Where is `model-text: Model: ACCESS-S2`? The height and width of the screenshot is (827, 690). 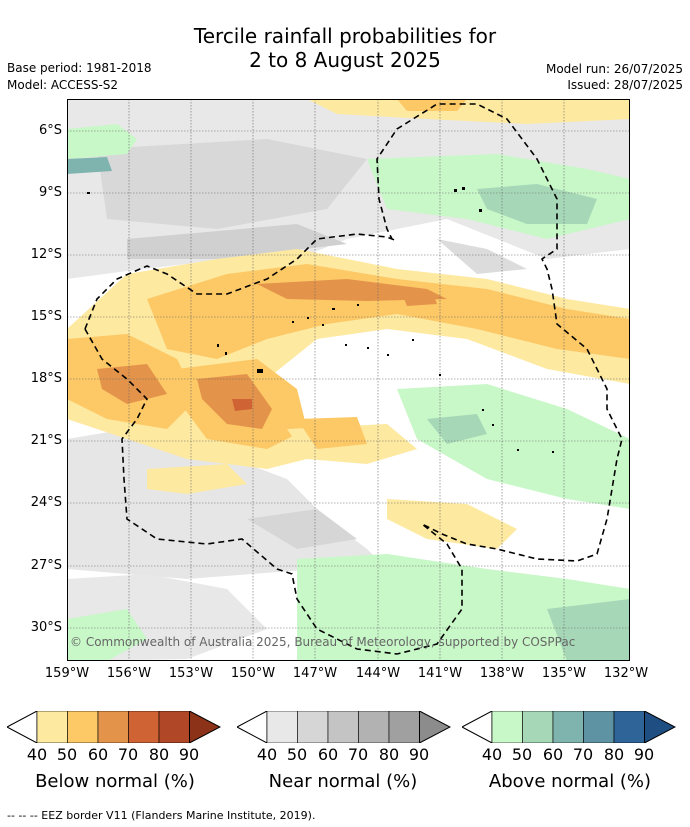
model-text: Model: ACCESS-S2 is located at coordinates (63, 85).